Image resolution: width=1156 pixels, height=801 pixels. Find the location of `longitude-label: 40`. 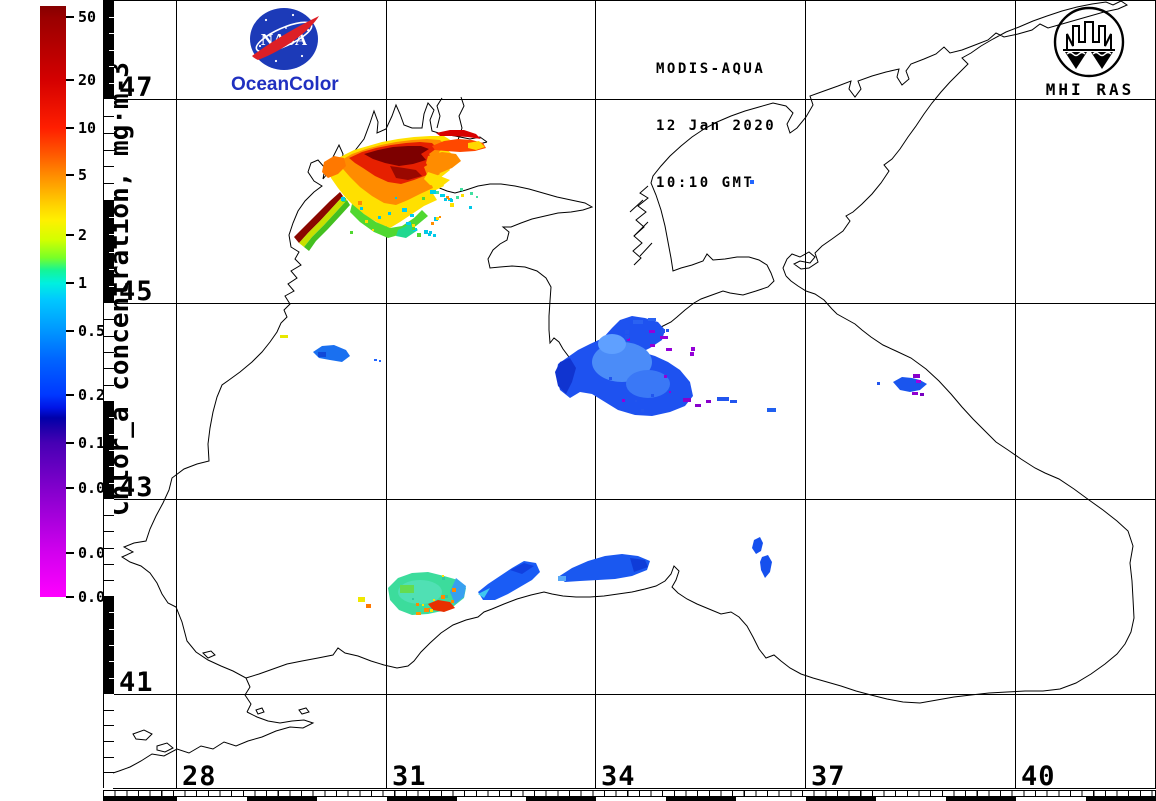

longitude-label: 40 is located at coordinates (1038, 776).